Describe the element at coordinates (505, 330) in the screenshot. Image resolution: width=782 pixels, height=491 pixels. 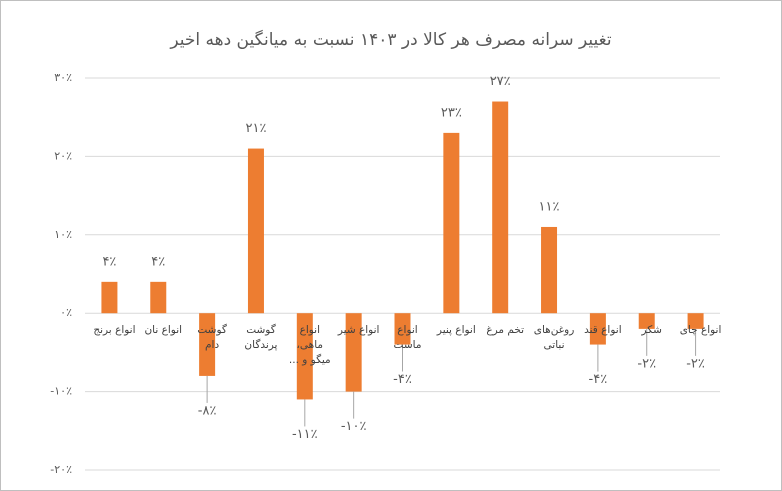
I see `x-tick-label: تخم مرغ` at that location.